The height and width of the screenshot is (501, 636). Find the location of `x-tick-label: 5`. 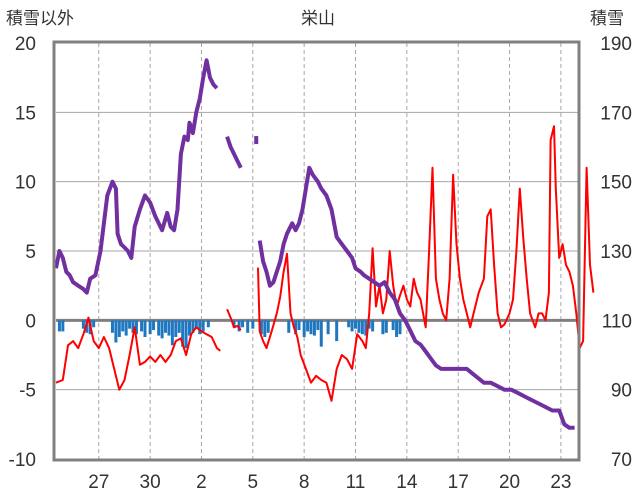

x-tick-label: 5 is located at coordinates (253, 482).